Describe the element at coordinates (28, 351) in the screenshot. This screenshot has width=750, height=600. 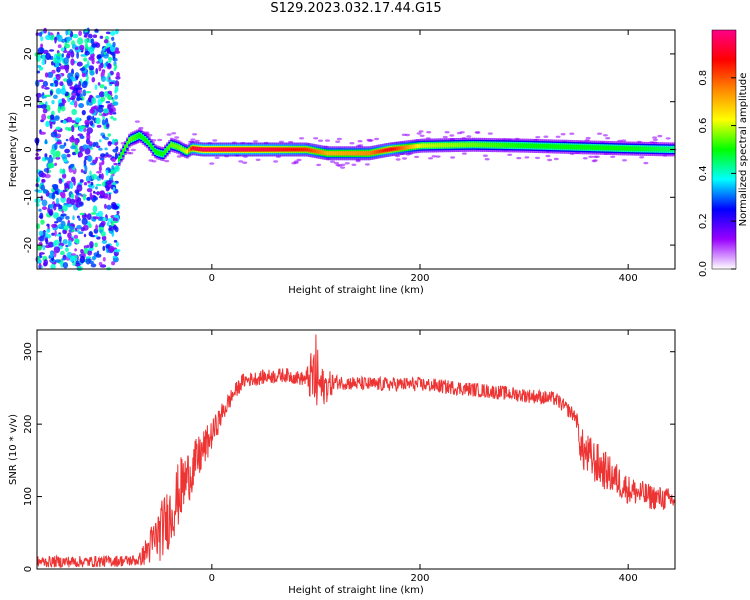
I see `y-tick-label: 300` at that location.